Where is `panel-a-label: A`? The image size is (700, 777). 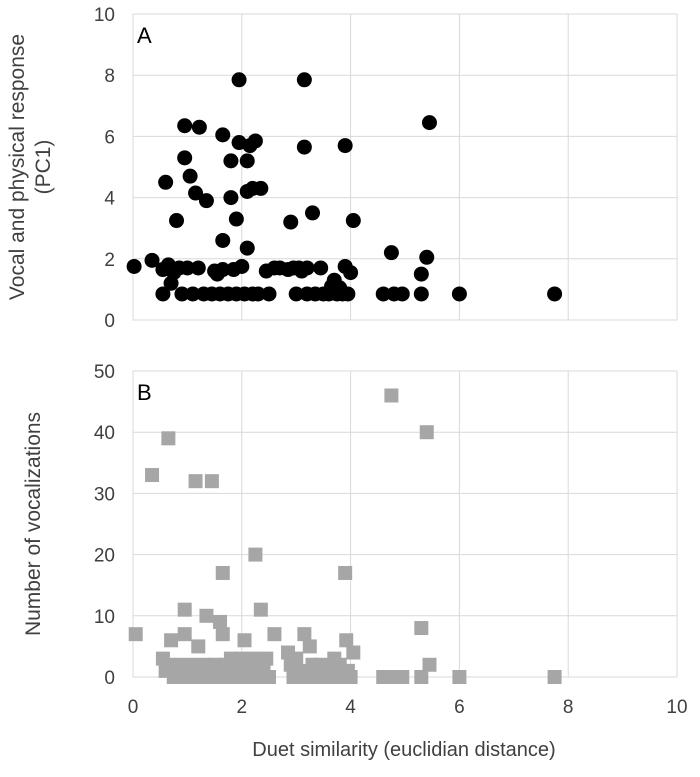 panel-a-label: A is located at coordinates (144, 35).